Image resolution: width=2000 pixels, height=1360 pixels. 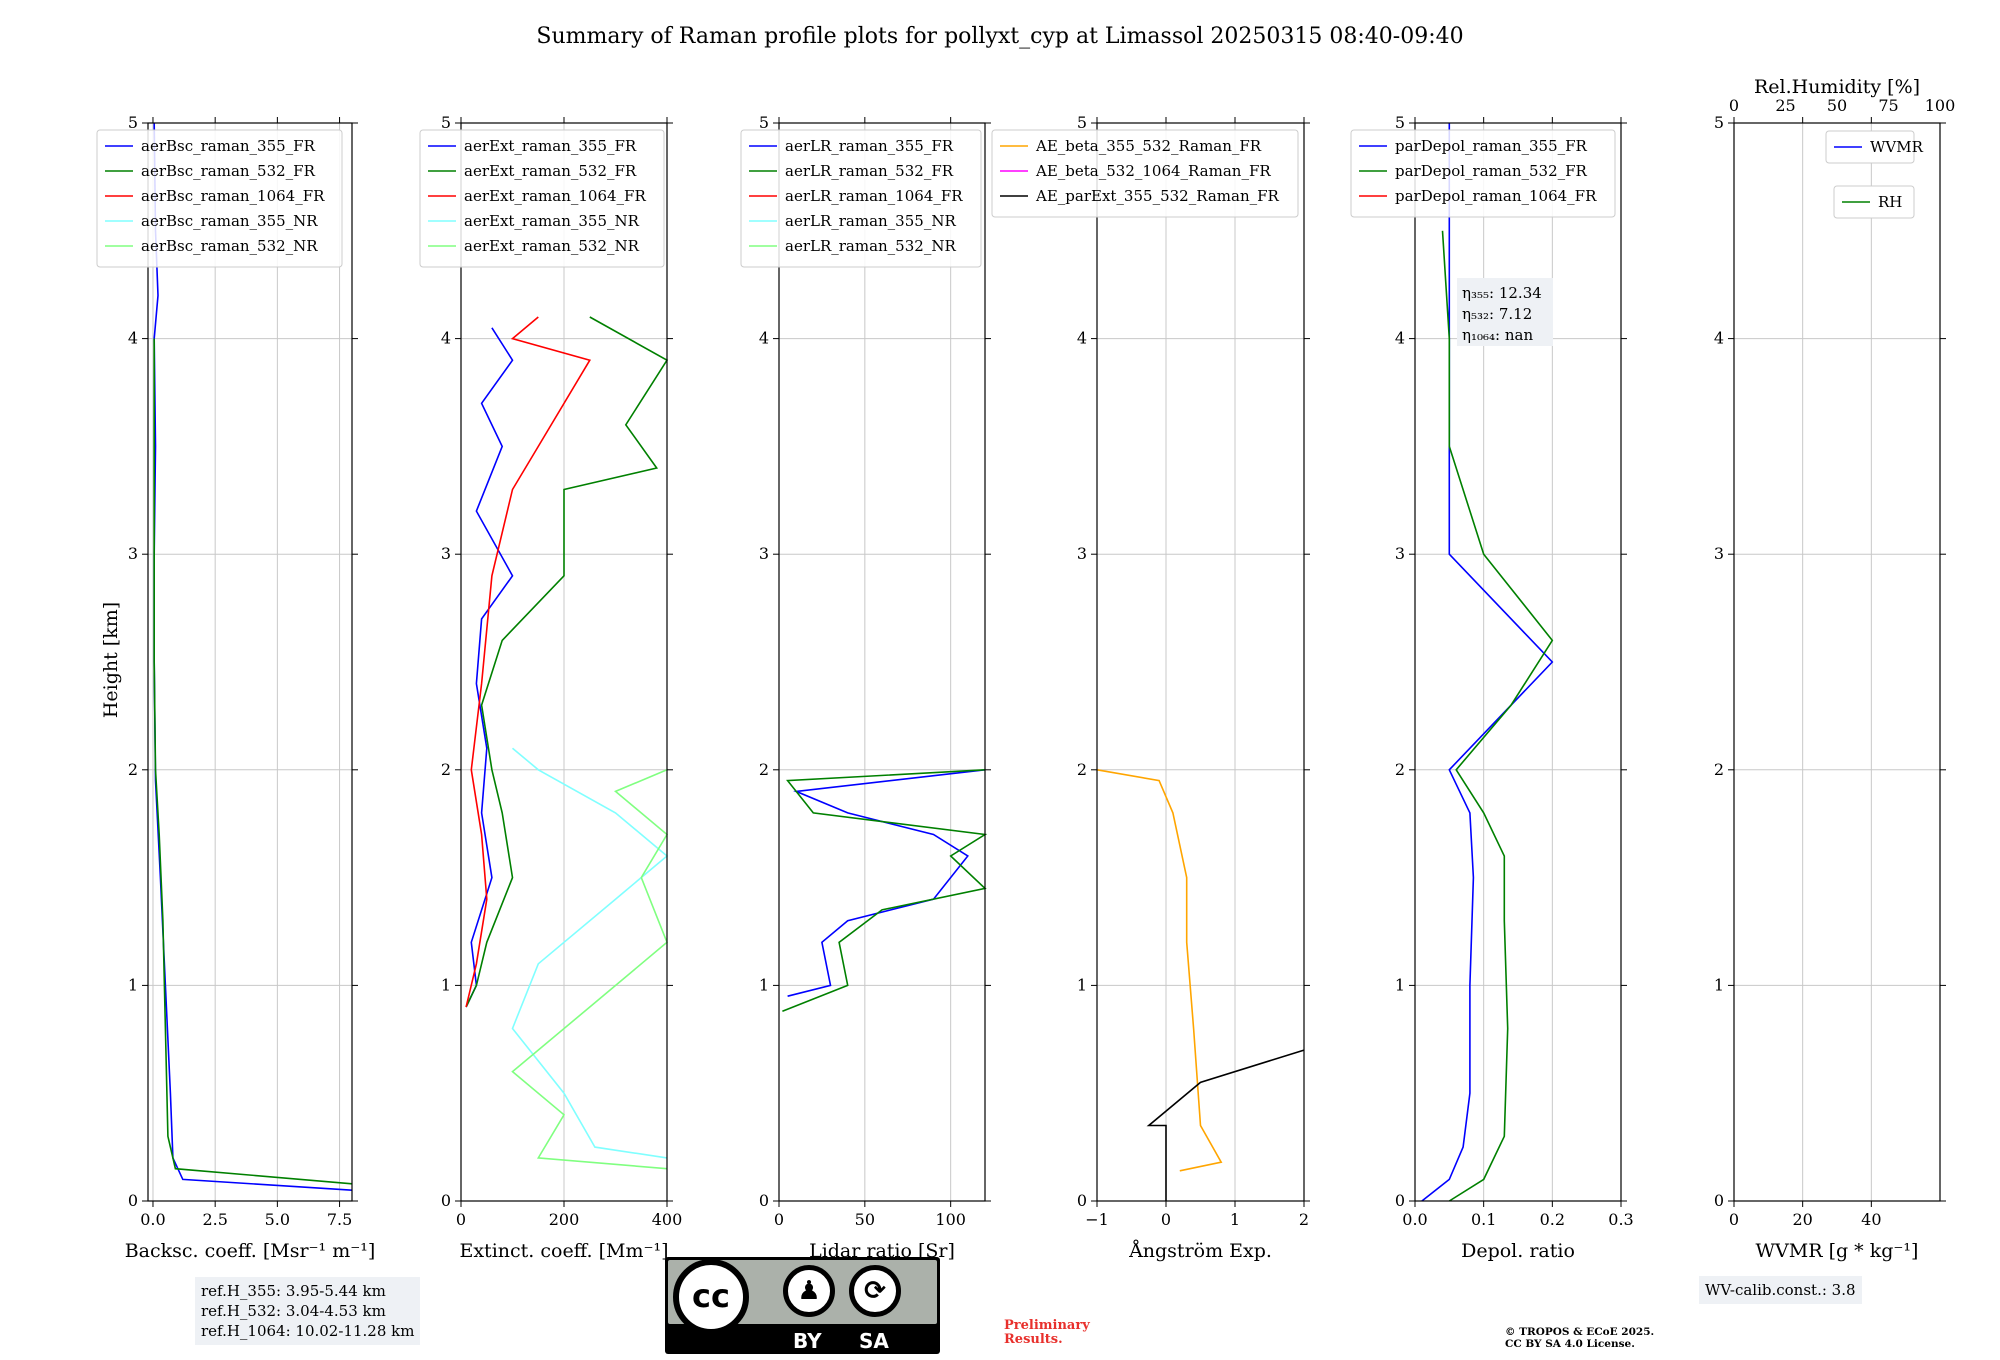 What do you see at coordinates (1047, 1325) in the screenshot?
I see `preliminary-line-1: Preliminary` at bounding box center [1047, 1325].